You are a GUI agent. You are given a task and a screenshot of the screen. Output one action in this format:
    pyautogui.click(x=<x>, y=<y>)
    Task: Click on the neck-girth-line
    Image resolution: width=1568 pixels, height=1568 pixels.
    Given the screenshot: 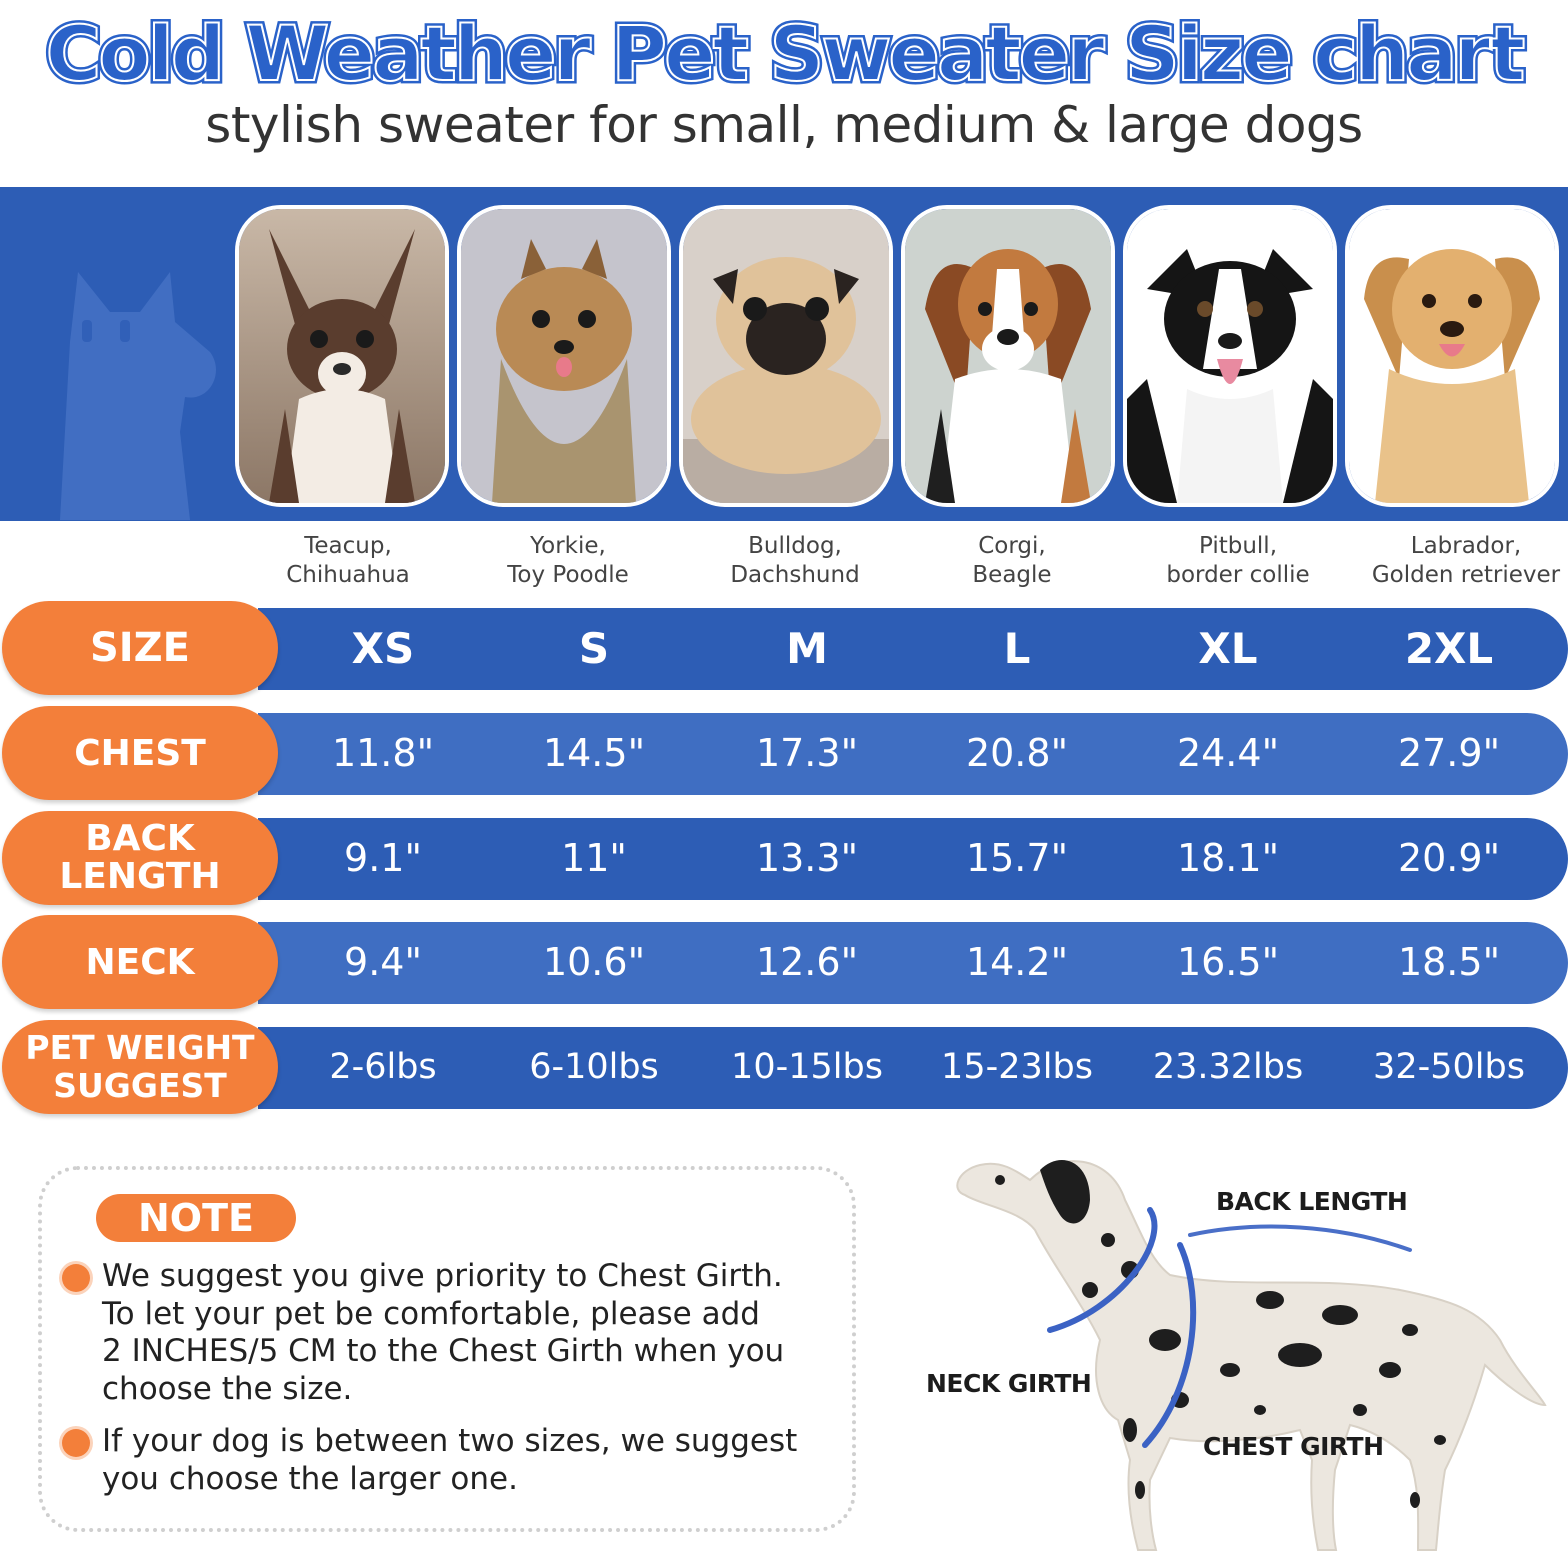 What is the action you would take?
    pyautogui.click(x=1102, y=1270)
    